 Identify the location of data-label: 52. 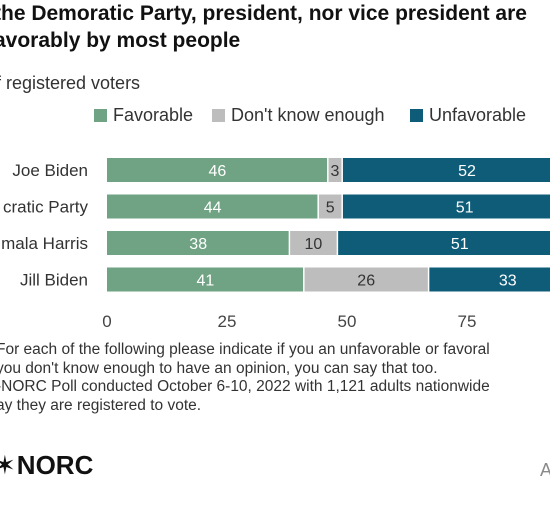
(467, 171).